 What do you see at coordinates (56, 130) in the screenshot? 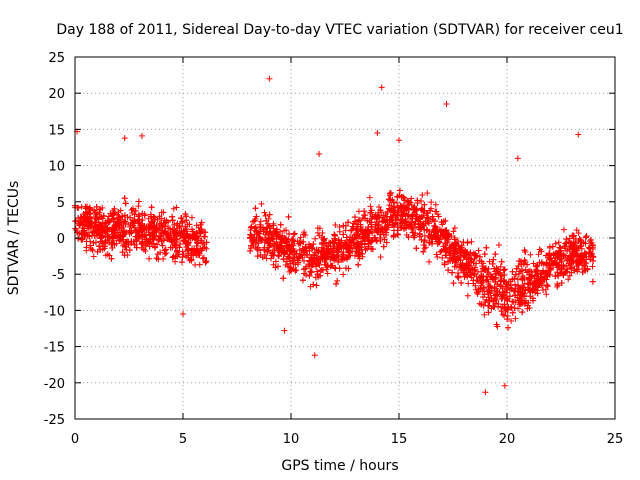
I see `y-tick-label: 15` at bounding box center [56, 130].